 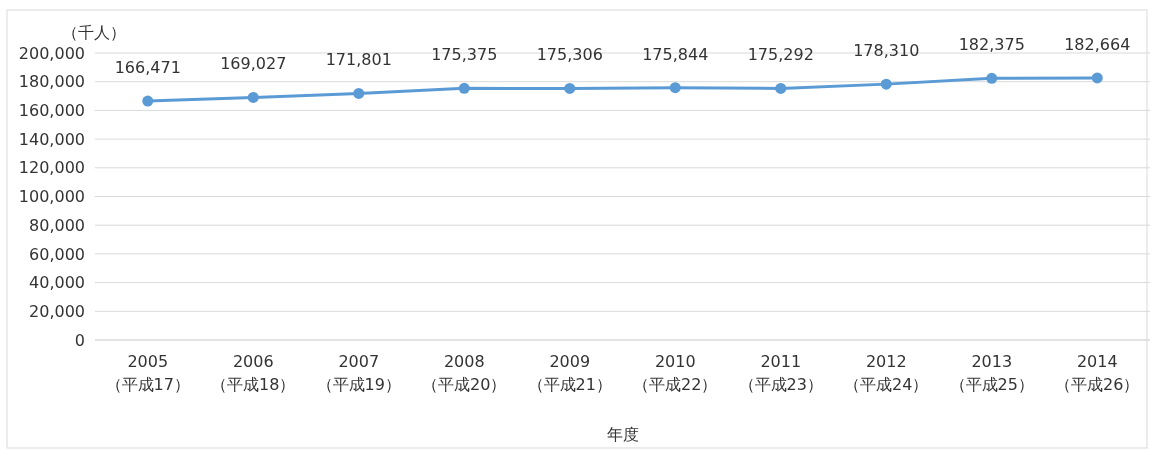 I want to click on y-tick-label: 60,000, so click(x=57, y=254).